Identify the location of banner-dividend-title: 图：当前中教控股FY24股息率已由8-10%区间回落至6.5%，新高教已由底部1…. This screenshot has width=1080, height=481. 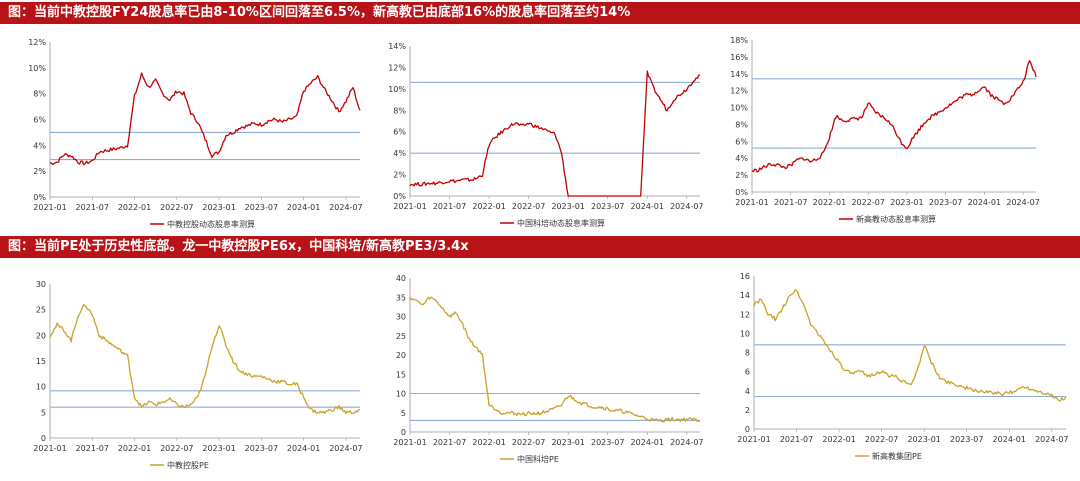
(540, 13).